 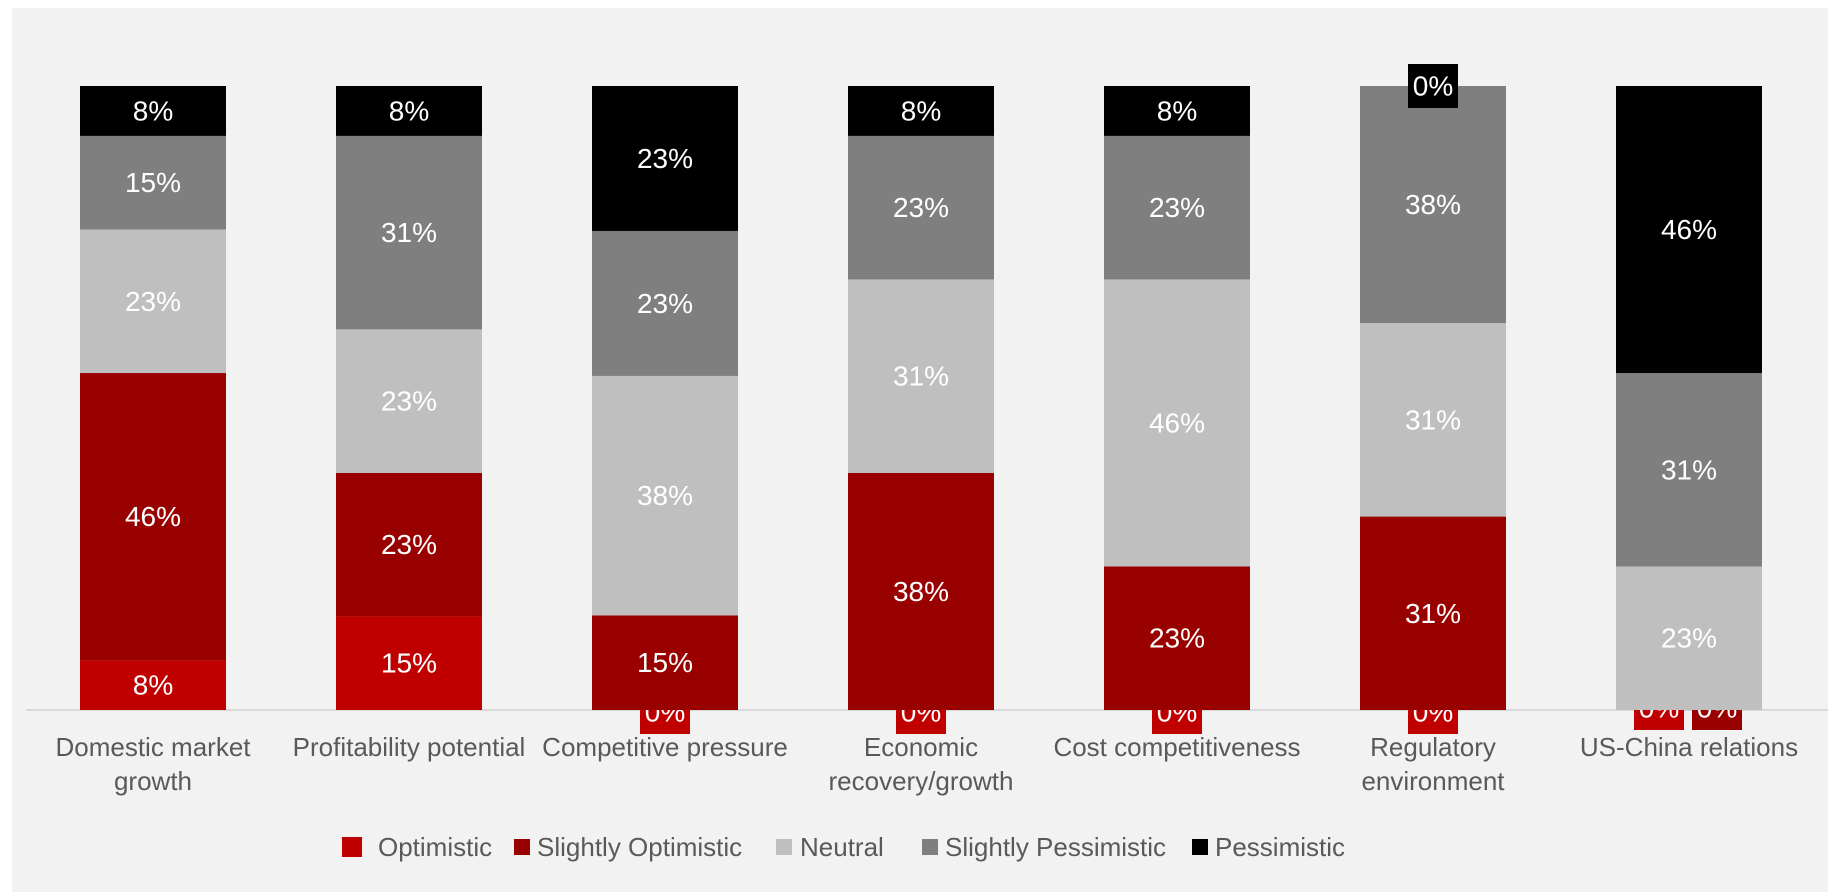 I want to click on category-label: Economic, so click(x=921, y=747).